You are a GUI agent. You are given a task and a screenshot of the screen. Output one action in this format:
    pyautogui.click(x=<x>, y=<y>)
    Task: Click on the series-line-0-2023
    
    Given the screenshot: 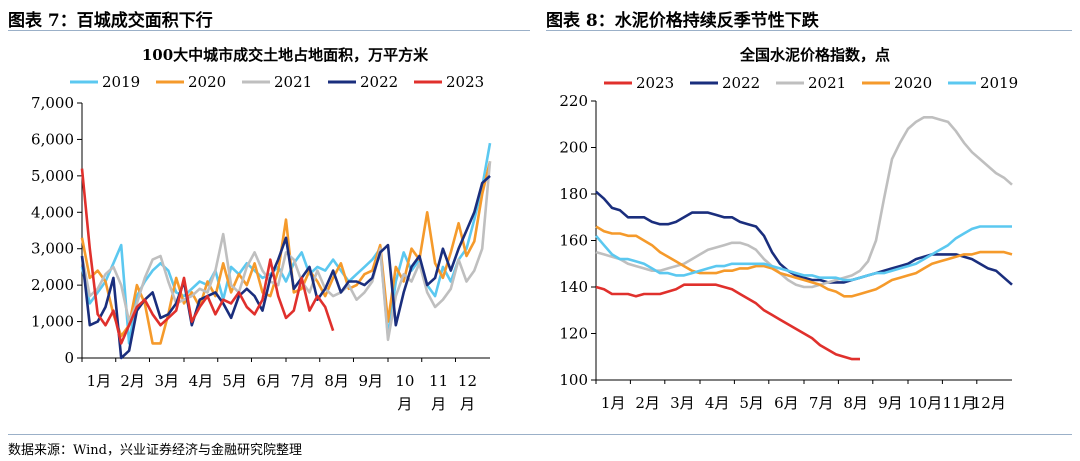 What is the action you would take?
    pyautogui.click(x=207, y=256)
    